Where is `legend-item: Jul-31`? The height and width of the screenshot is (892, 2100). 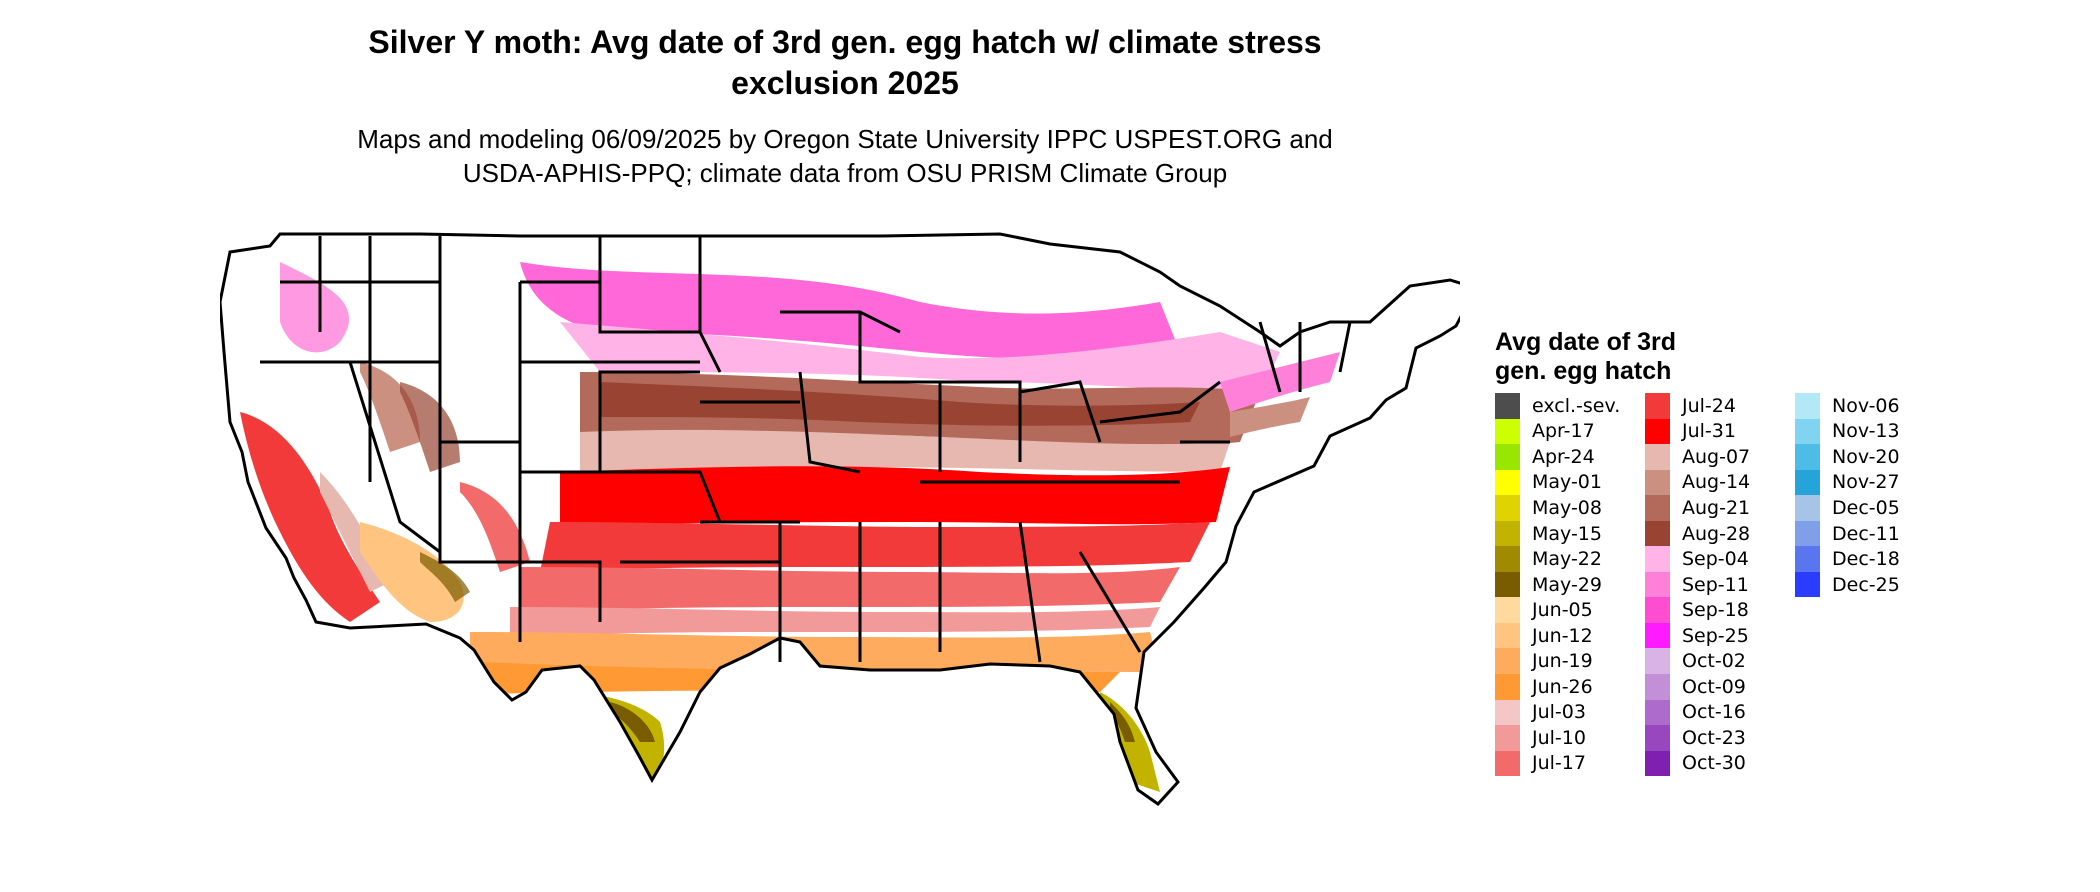
legend-item: Jul-31 is located at coordinates (1720, 431).